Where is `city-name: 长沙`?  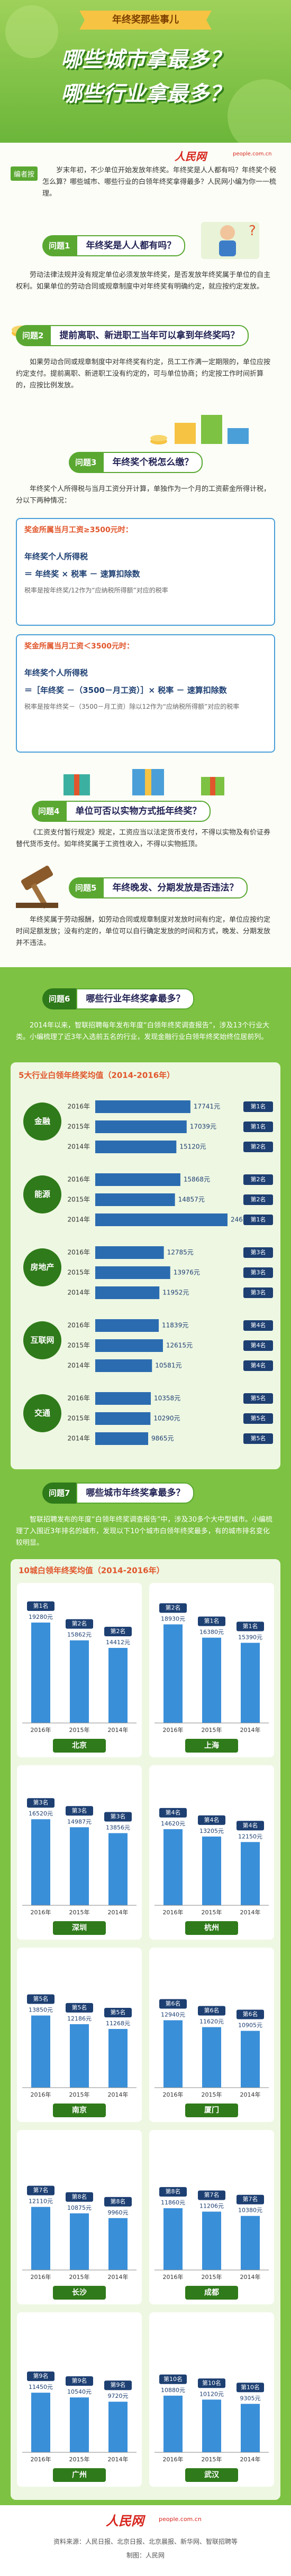
city-name: 长沙 is located at coordinates (79, 2292).